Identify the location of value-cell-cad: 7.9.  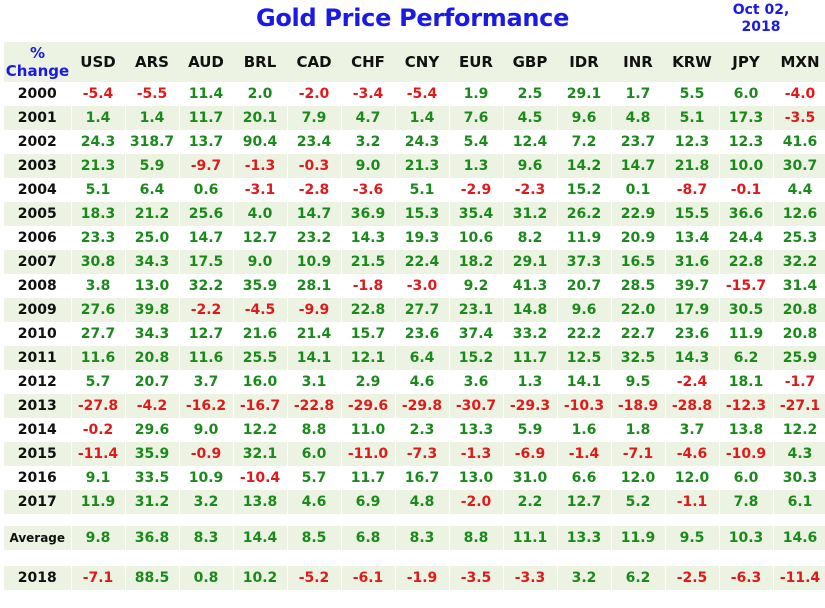
(314, 118).